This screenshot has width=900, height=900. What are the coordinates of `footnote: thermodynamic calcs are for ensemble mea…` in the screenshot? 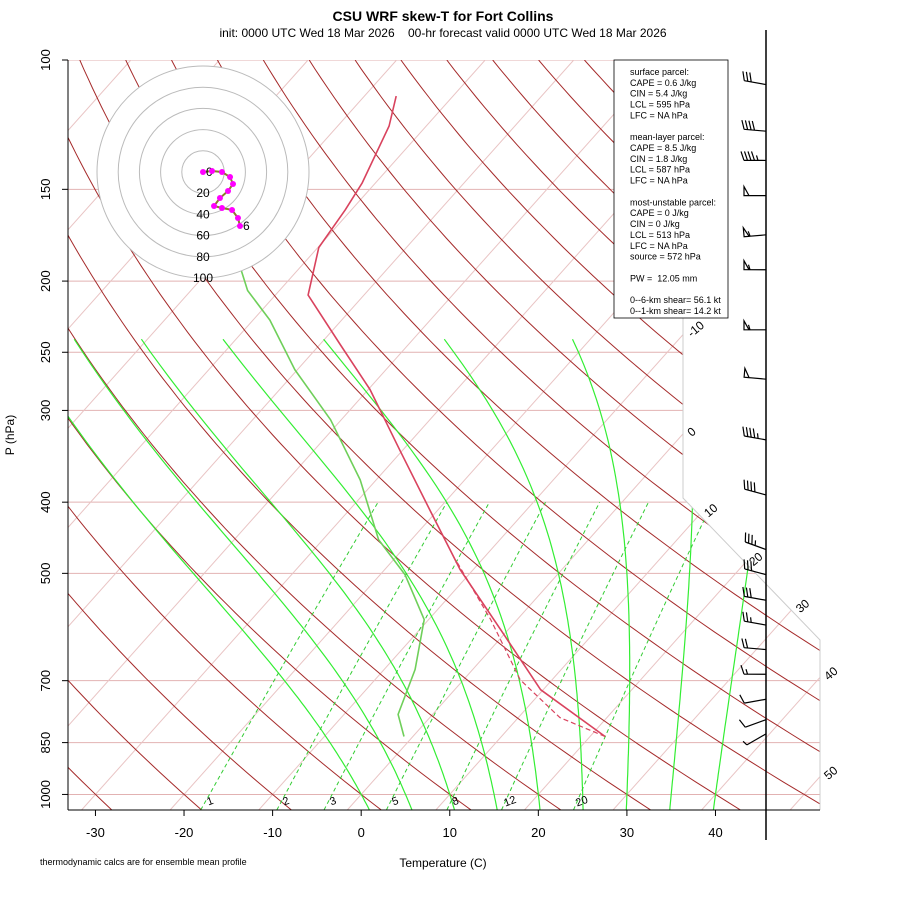 It's located at (143, 862).